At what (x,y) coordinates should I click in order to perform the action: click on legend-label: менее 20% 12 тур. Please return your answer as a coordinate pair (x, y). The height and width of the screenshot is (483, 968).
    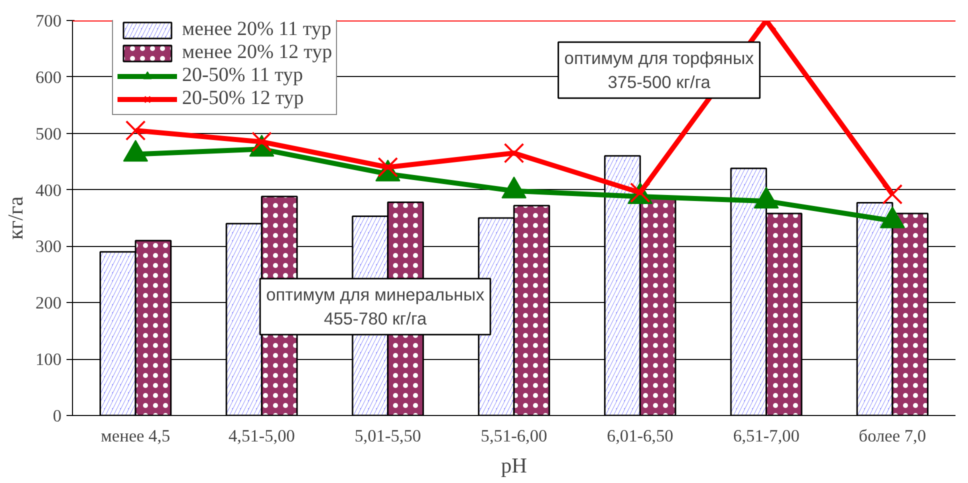
    Looking at the image, I should click on (257, 52).